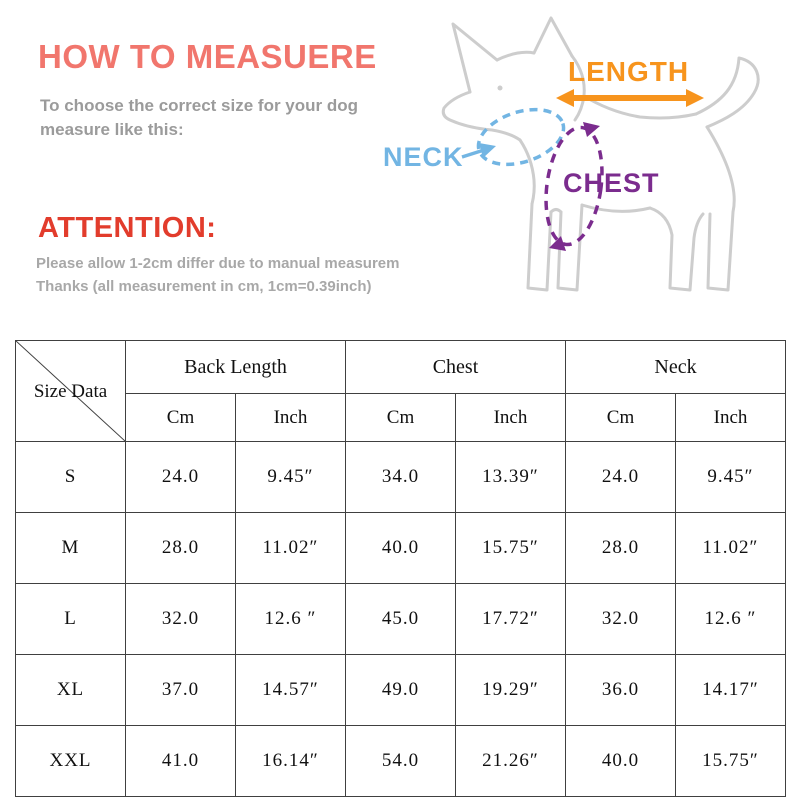 The width and height of the screenshot is (800, 800). I want to click on attention-heading: ATTENTION:, so click(127, 228).